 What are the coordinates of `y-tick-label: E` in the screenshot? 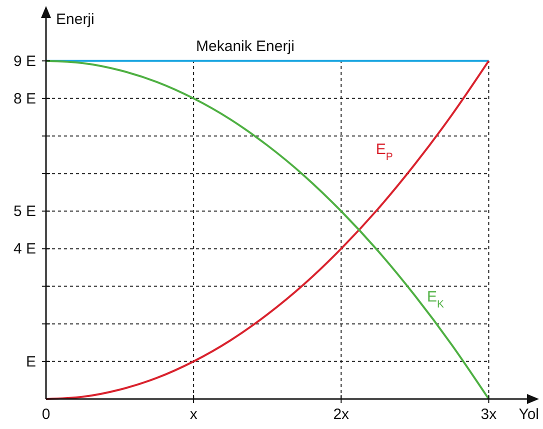 It's located at (31, 361).